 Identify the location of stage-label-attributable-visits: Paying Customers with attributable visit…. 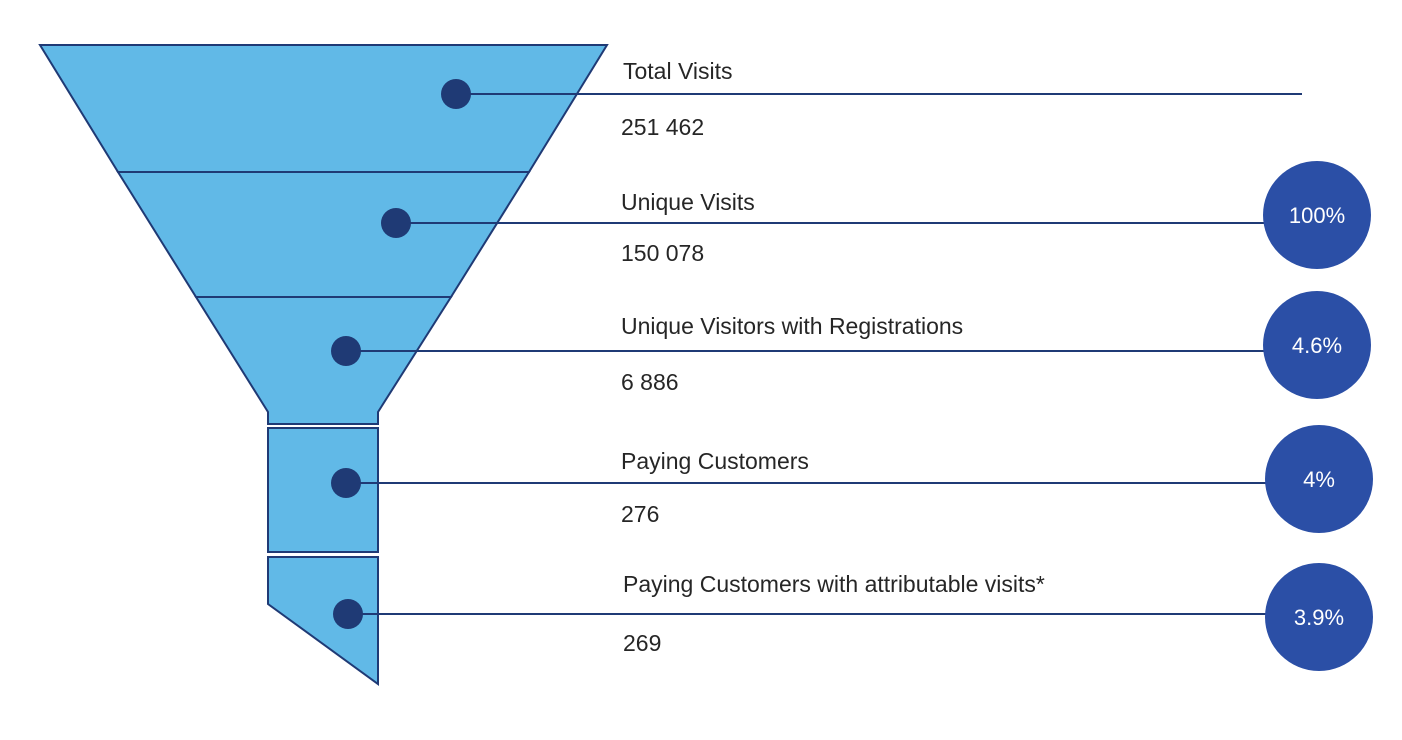
(834, 584).